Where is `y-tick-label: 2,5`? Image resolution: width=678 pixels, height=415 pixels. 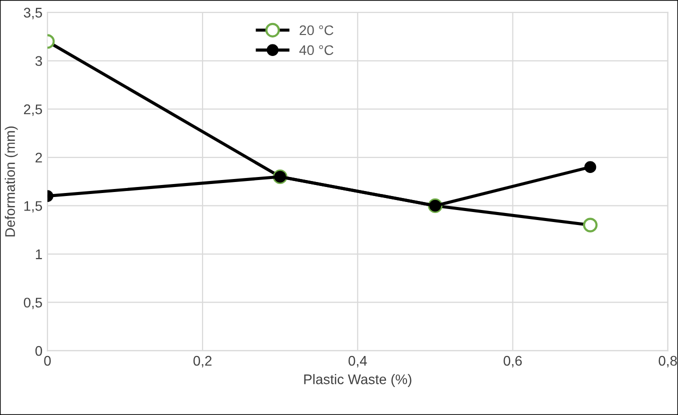 y-tick-label: 2,5 is located at coordinates (33, 110).